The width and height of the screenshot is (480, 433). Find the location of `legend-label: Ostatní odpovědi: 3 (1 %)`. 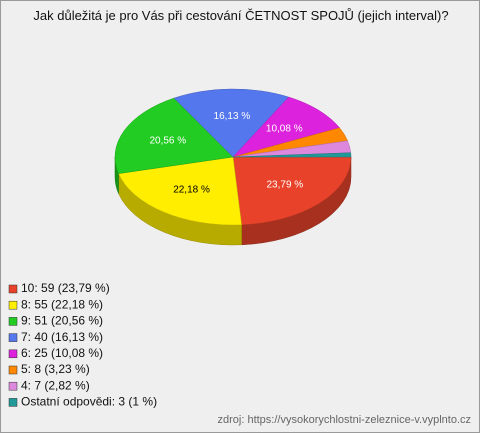

legend-label: Ostatní odpovědi: 3 (1 %) is located at coordinates (89, 402).